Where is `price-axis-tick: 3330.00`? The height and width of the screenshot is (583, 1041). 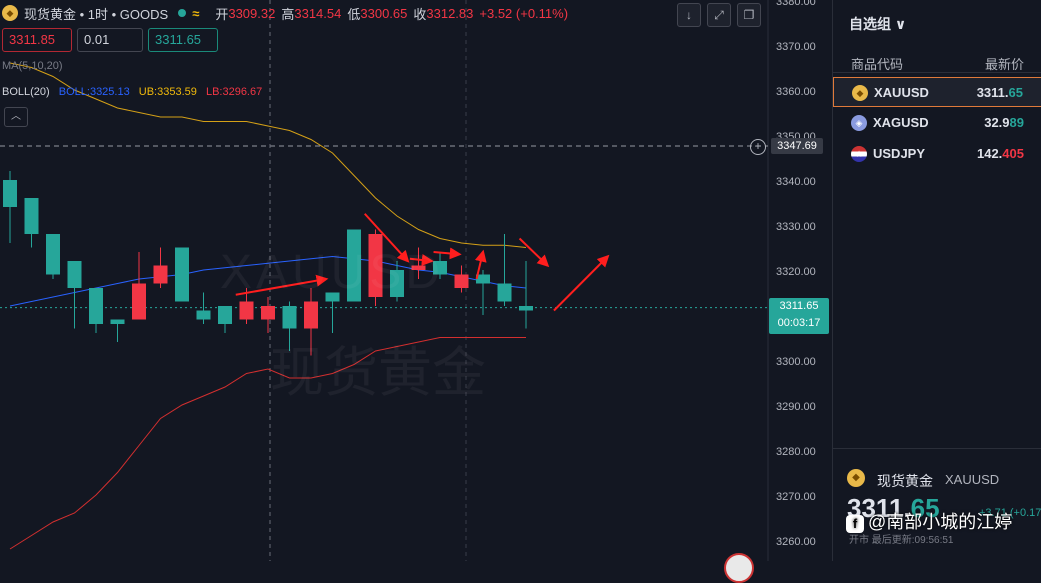 price-axis-tick: 3330.00 is located at coordinates (796, 227).